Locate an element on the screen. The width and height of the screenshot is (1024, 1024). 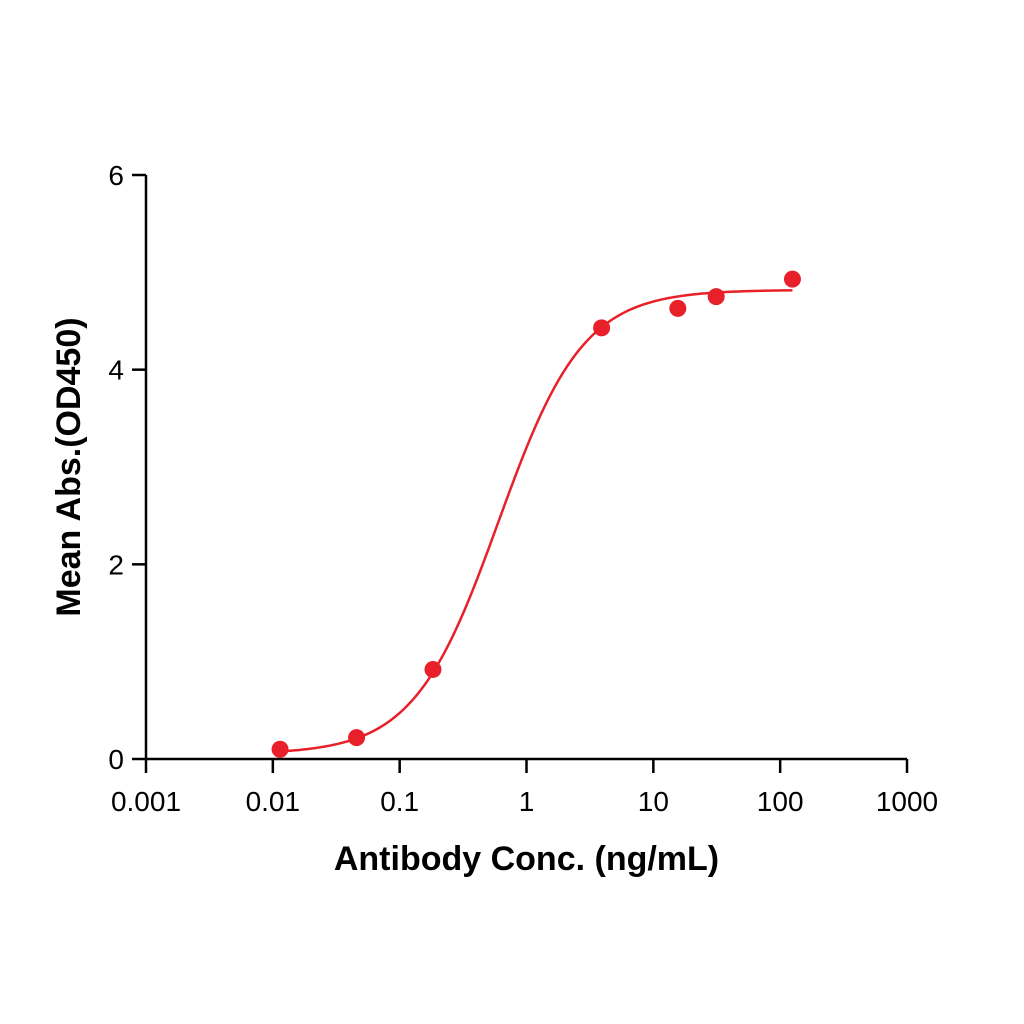
y-tick-label: 2 is located at coordinates (116, 564).